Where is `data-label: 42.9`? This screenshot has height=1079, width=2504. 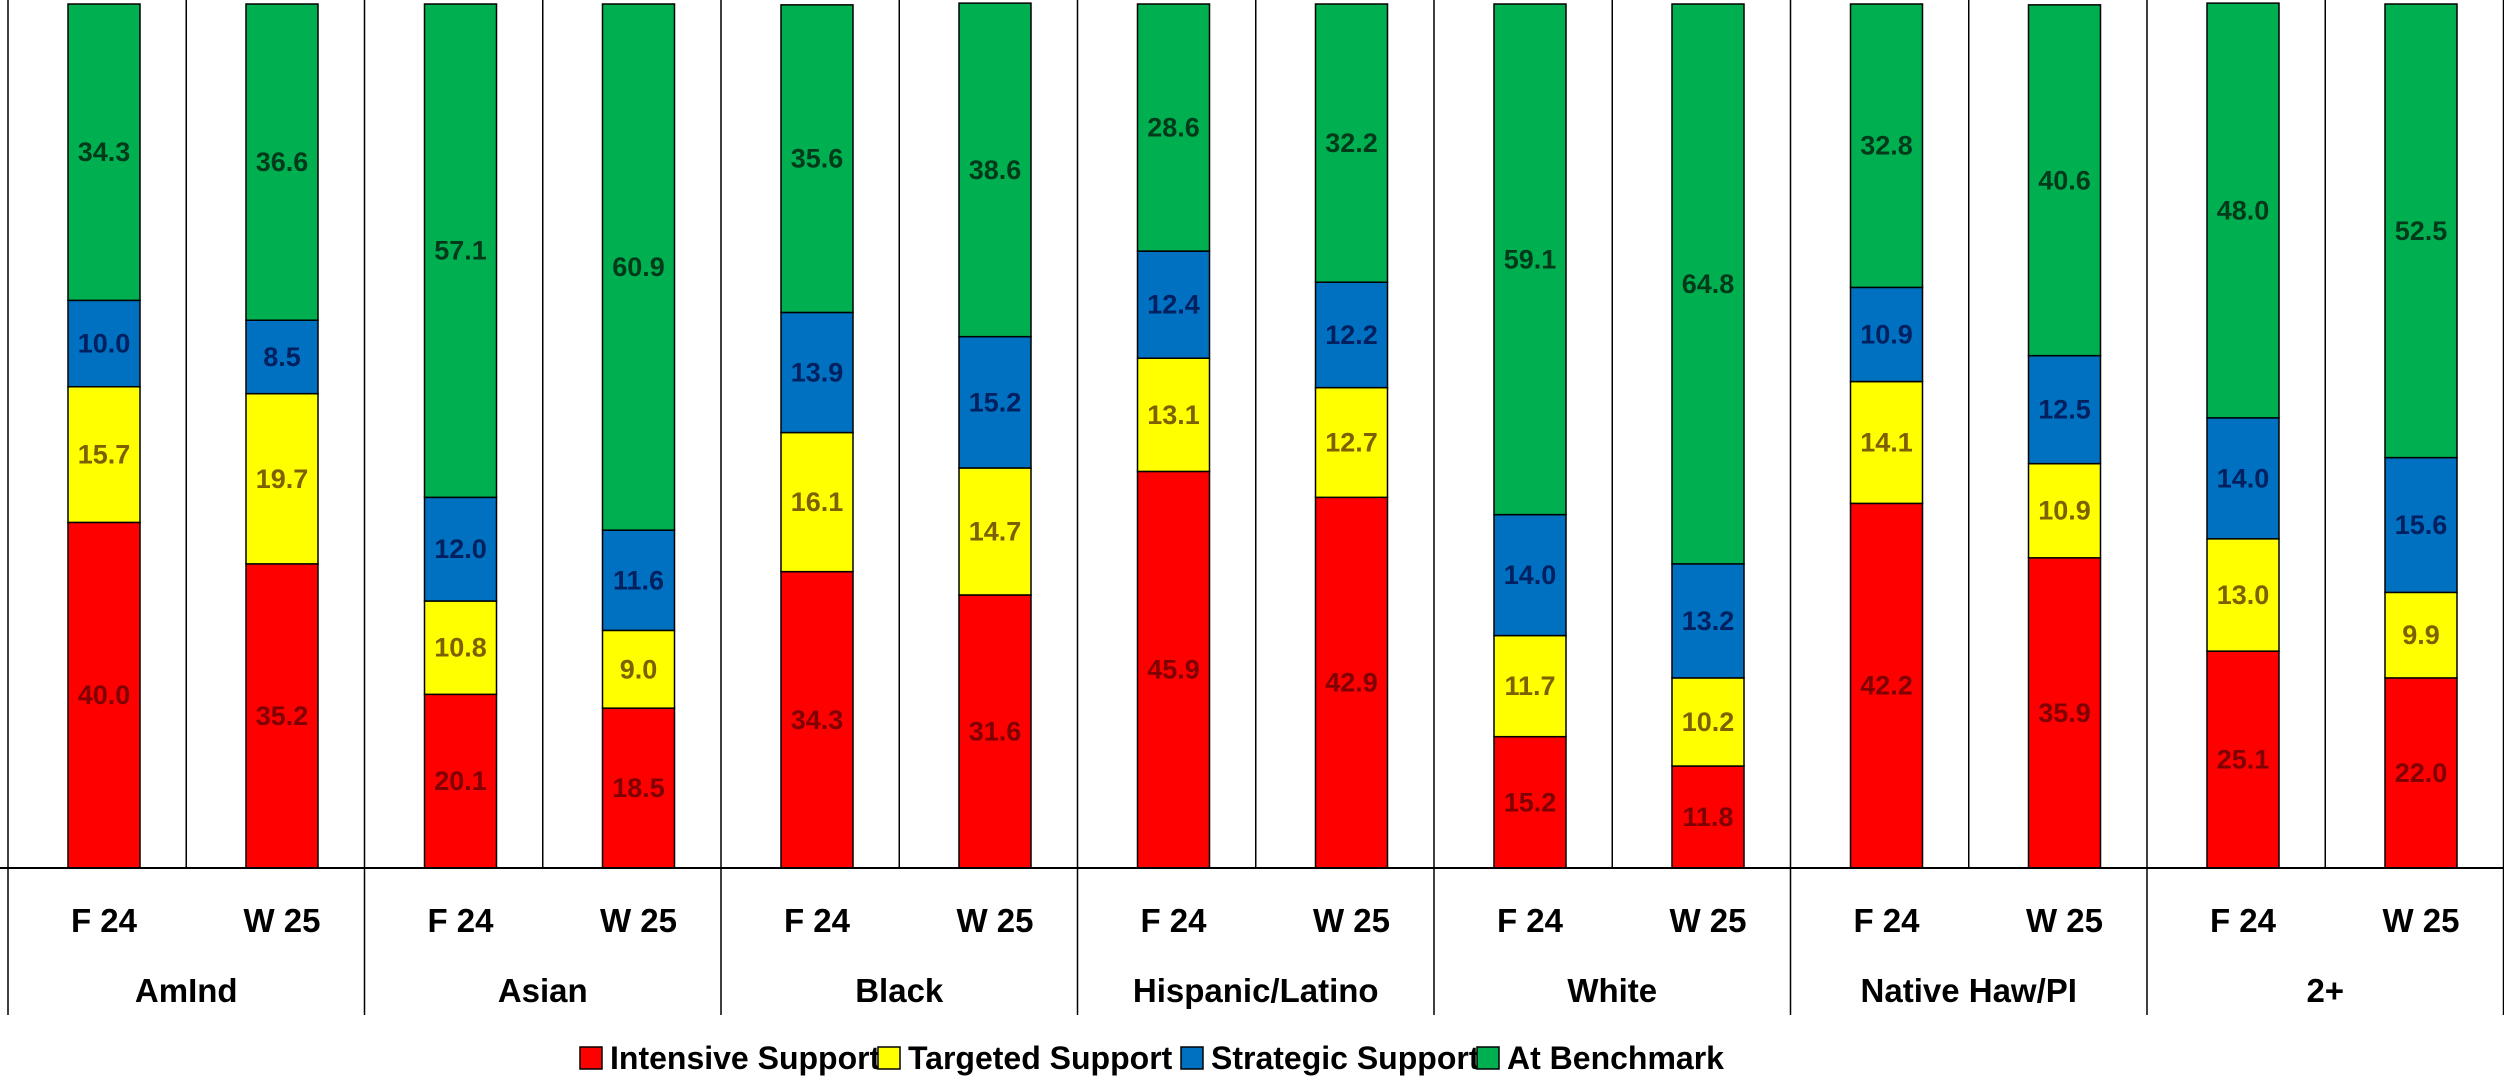
data-label: 42.9 is located at coordinates (1351, 683).